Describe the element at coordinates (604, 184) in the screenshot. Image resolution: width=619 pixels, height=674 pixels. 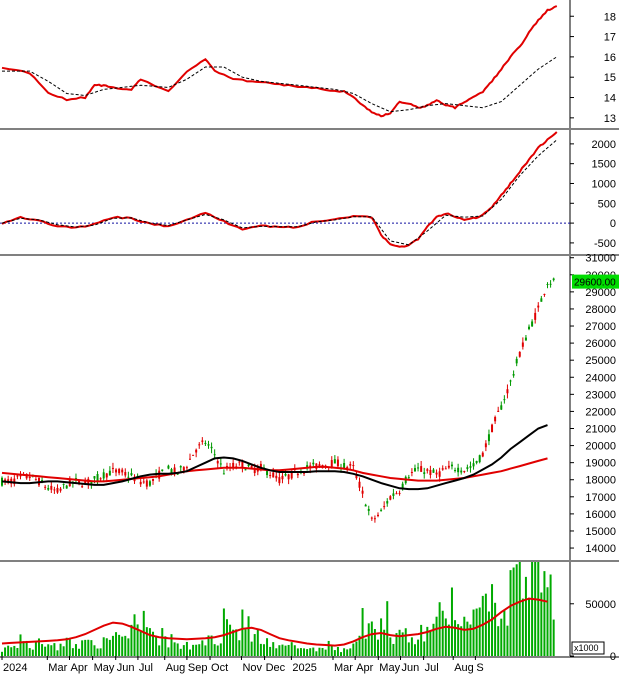
I see `y-tick-label: 1000` at that location.